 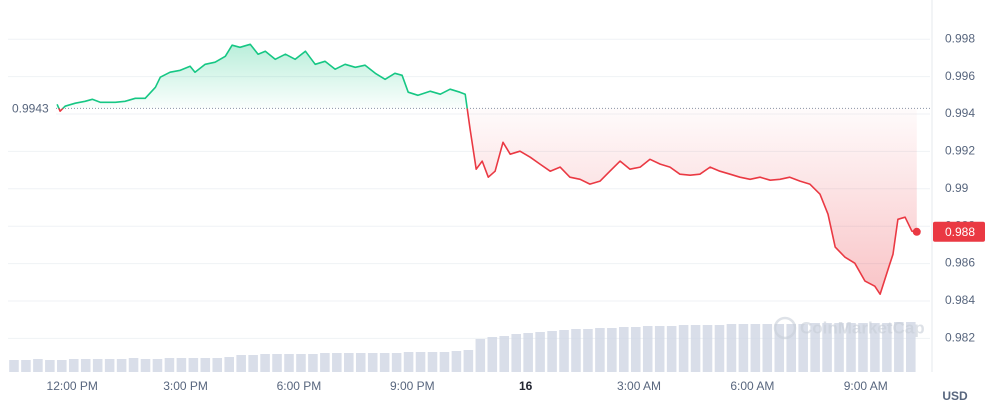 I want to click on watermark: CoinMarketCap, so click(x=862, y=327).